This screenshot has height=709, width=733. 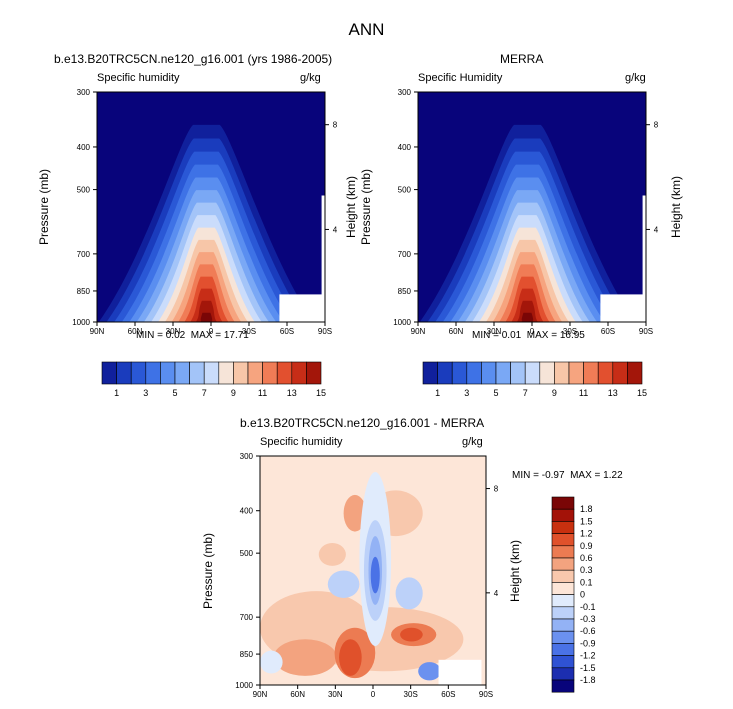 I want to click on panel3-missing-region, so click(x=460, y=672).